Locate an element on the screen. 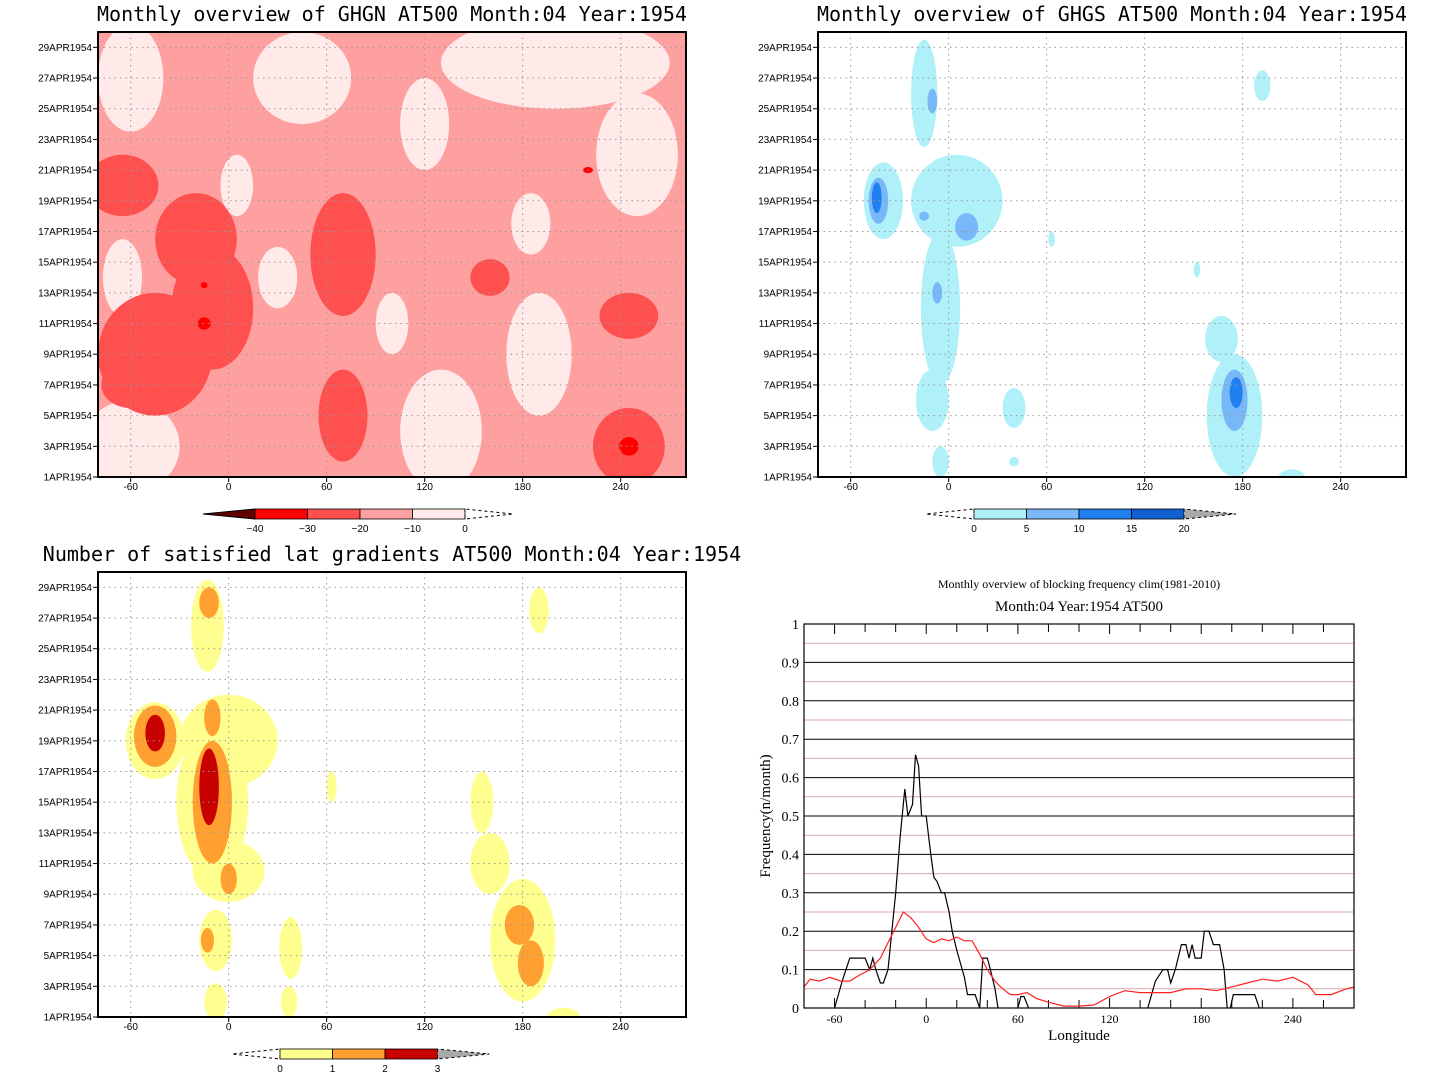  colorbar-high-triangle is located at coordinates (489, 514).